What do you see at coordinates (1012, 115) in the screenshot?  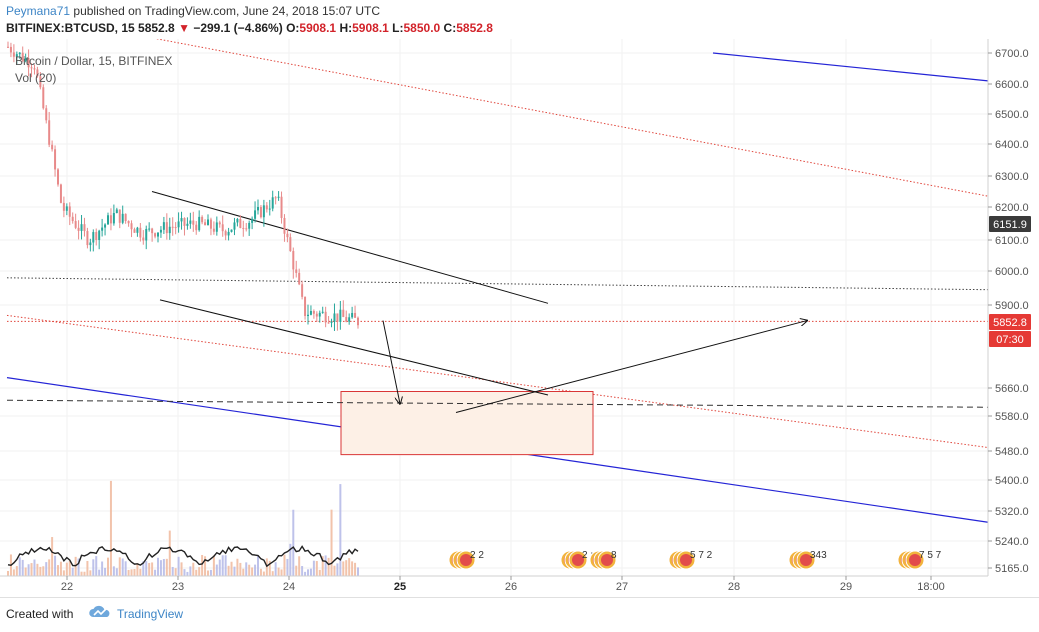 I see `price-tick-label: 6500.0` at bounding box center [1012, 115].